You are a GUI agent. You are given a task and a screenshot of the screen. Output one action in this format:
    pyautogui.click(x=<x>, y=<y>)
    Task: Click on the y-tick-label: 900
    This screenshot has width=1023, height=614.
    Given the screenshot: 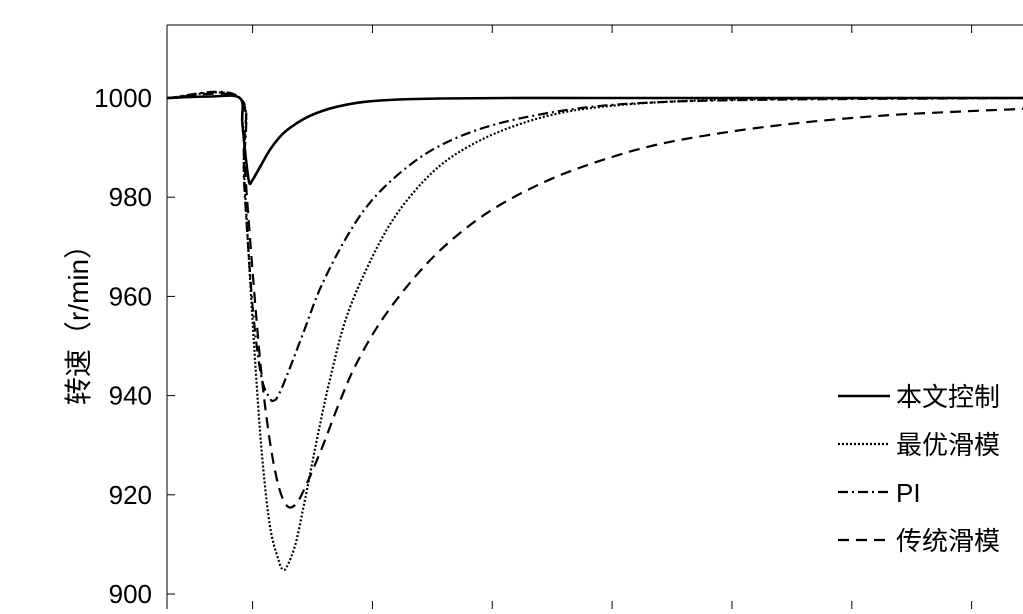 What is the action you would take?
    pyautogui.click(x=130, y=594)
    